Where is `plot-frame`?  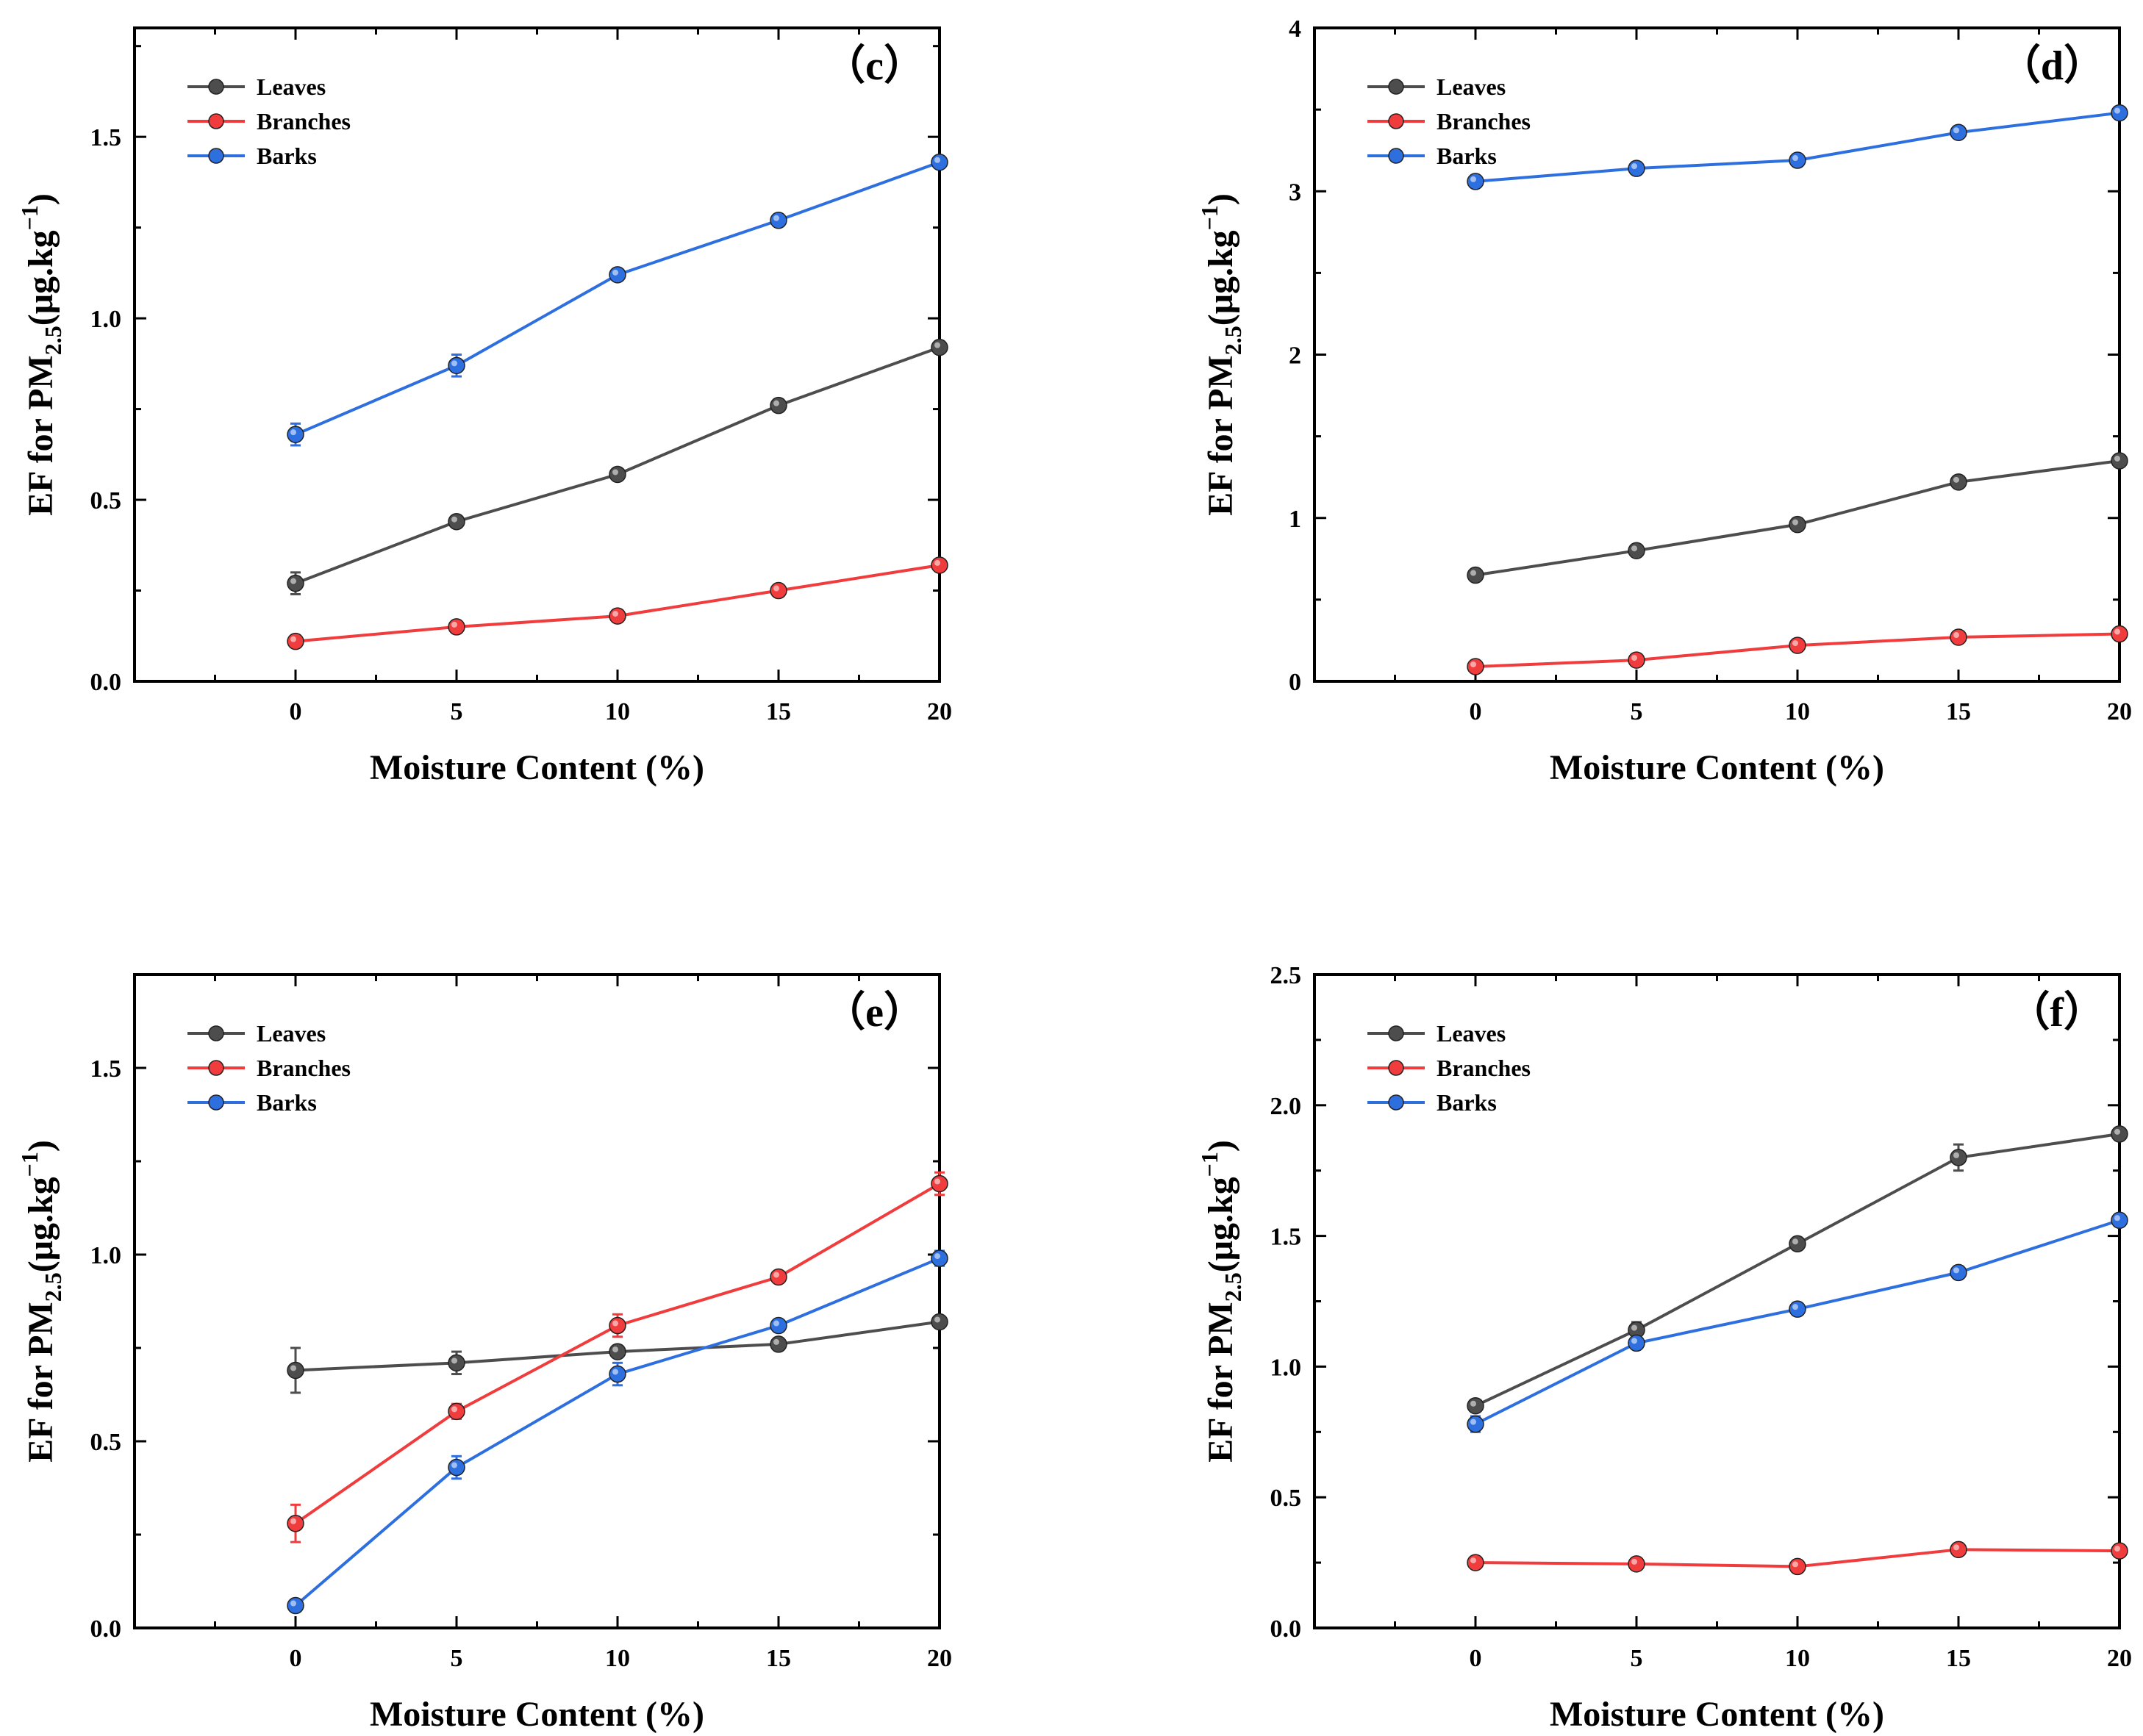
plot-frame is located at coordinates (1717, 1301).